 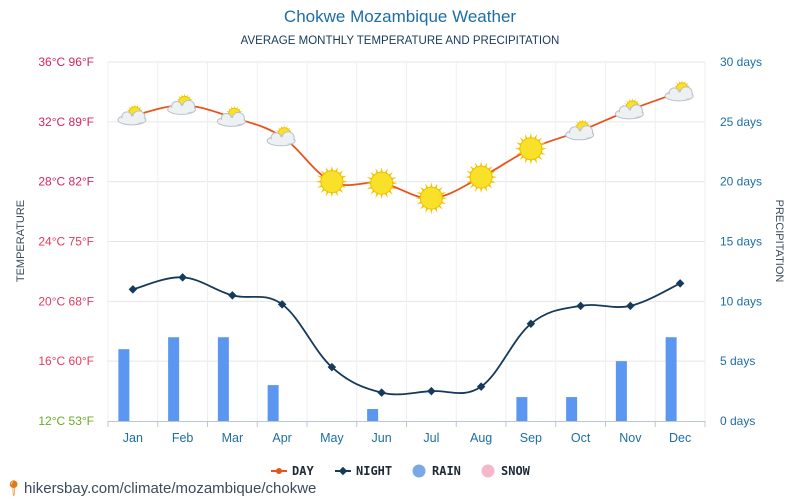 What do you see at coordinates (382, 438) in the screenshot?
I see `x-tick-label: Jun` at bounding box center [382, 438].